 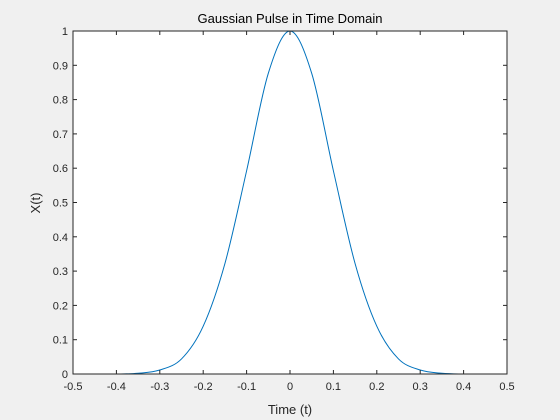 I want to click on chart-title: Gaussian Pulse in Time Domain, so click(x=290, y=18).